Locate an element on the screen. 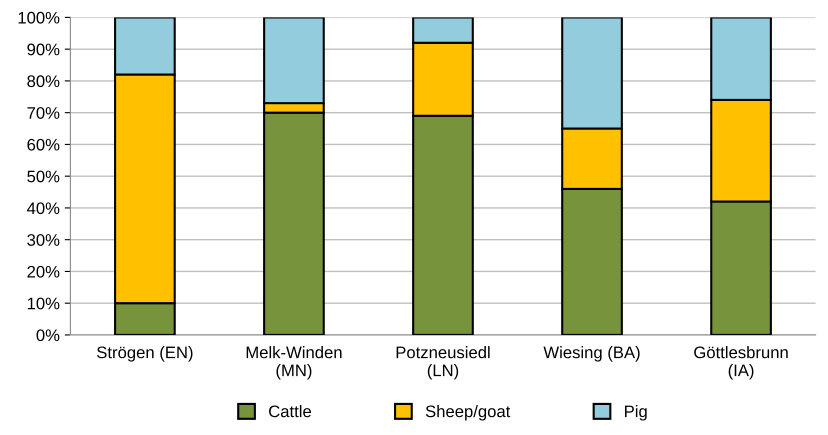 This screenshot has height=435, width=828. y-tick-label: 70% is located at coordinates (43, 113).